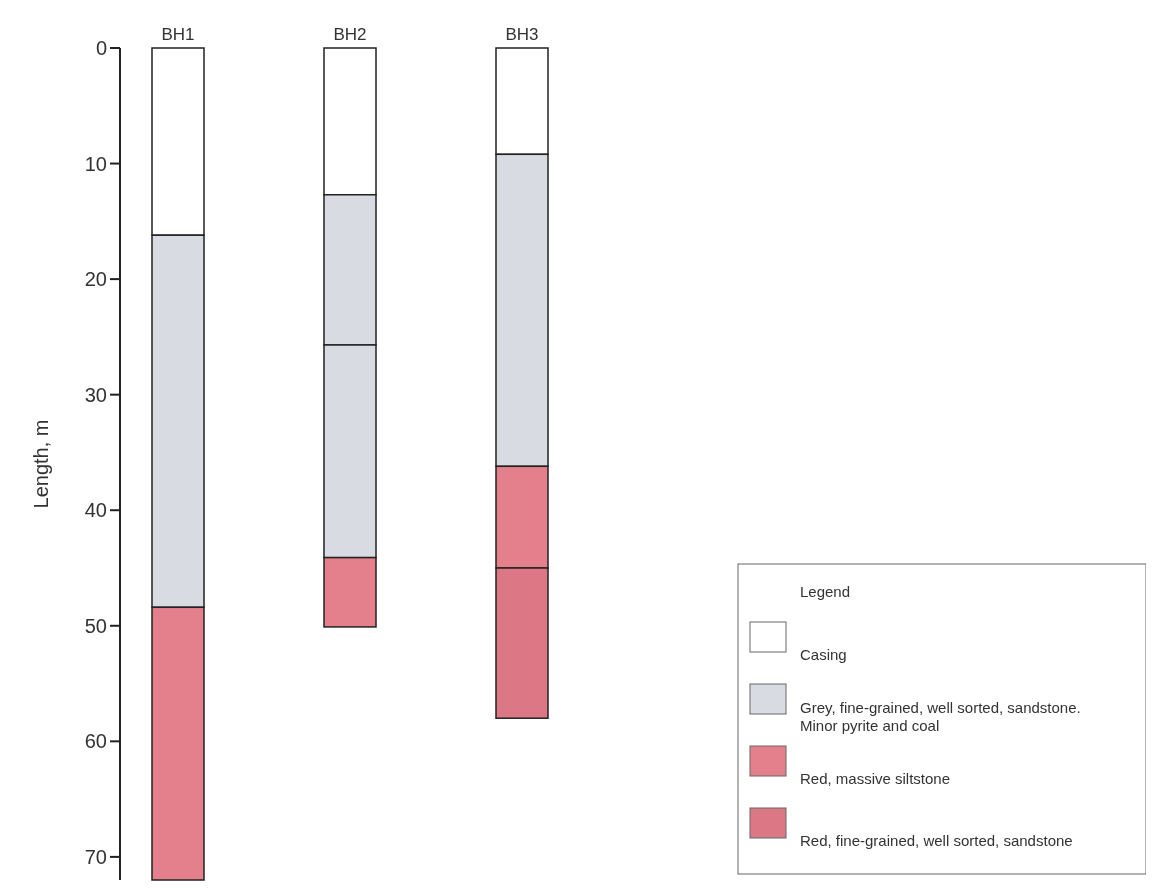  I want to click on y-tick-label: 40, so click(95, 510).